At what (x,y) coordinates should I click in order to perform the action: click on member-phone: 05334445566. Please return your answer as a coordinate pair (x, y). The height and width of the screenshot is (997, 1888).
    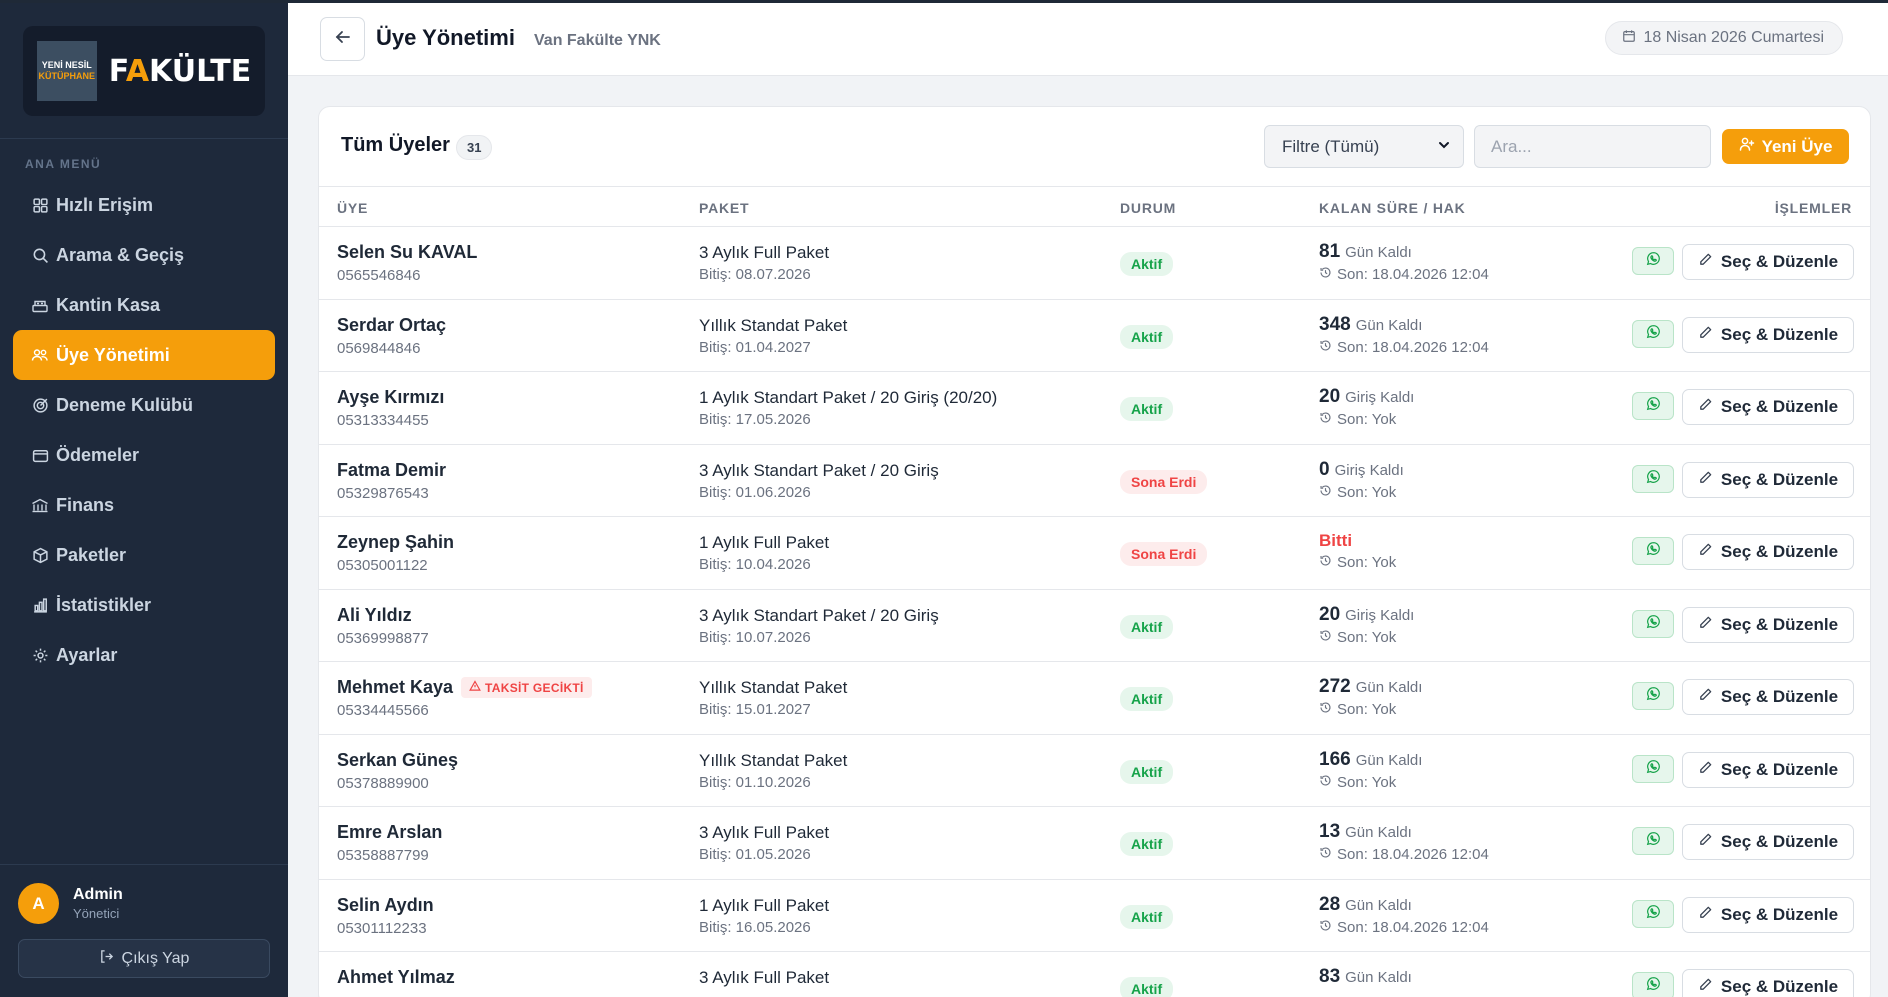
    Looking at the image, I should click on (383, 710).